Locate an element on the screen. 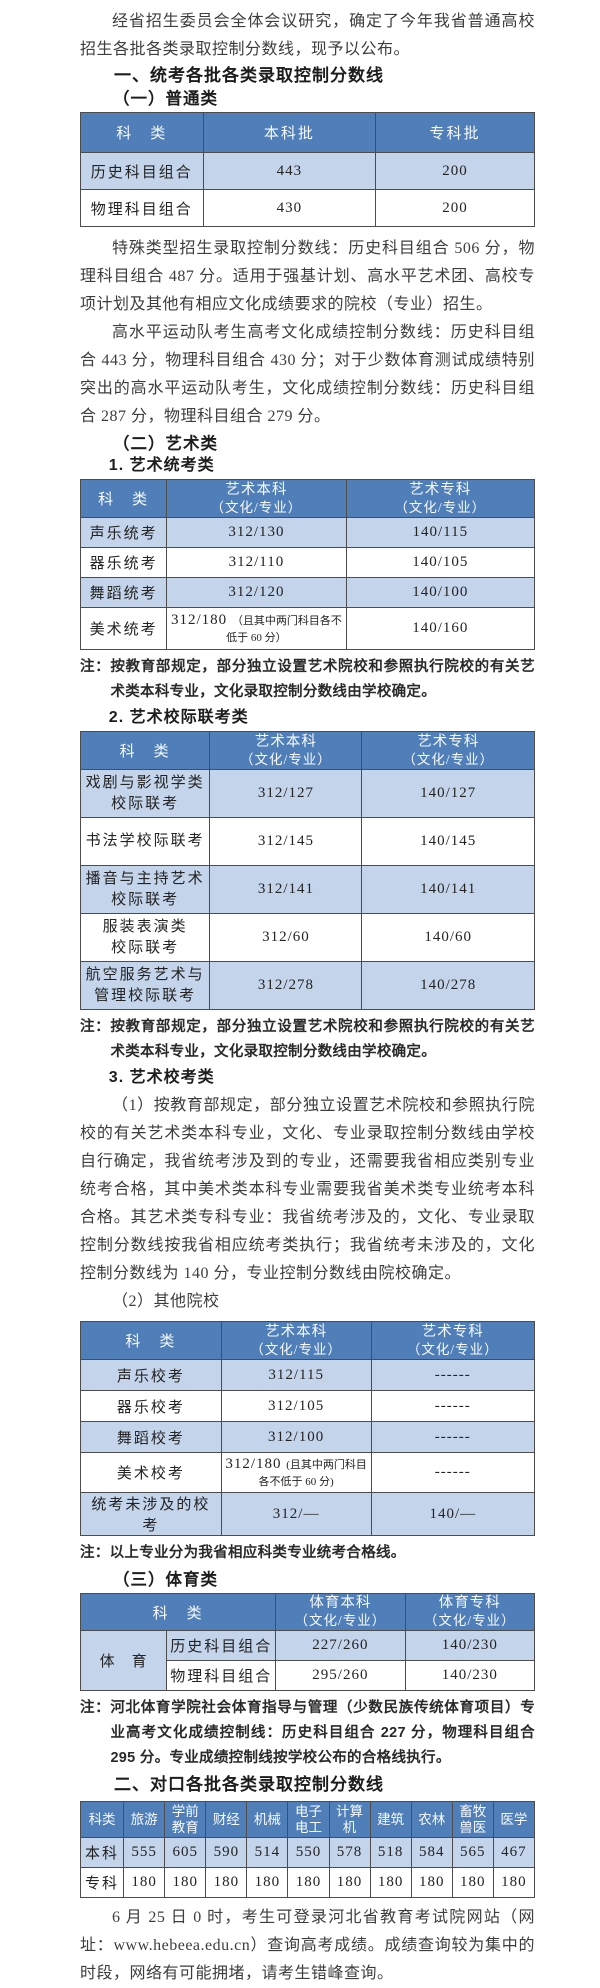 This screenshot has height=1988, width=600. header-line: 电子 is located at coordinates (308, 1811).